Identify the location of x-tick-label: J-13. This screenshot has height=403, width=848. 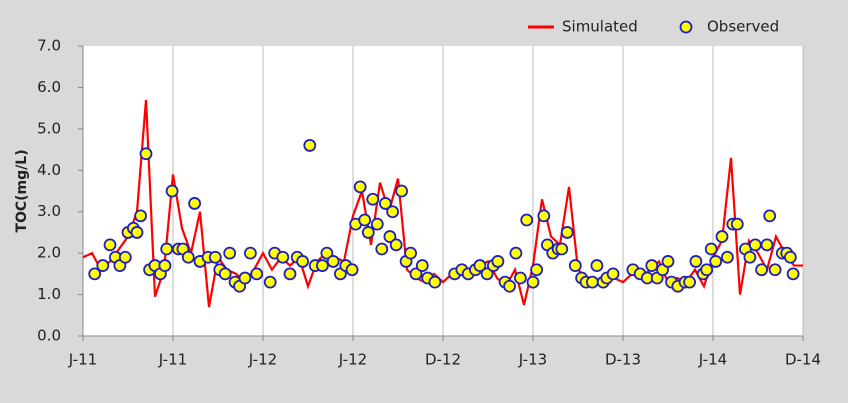
(532, 360).